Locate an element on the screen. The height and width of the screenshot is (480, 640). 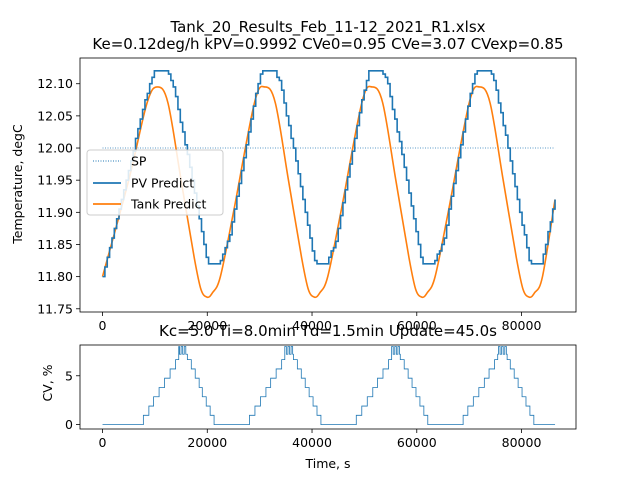
top-ytick-label: 11.80 is located at coordinates (55, 276).